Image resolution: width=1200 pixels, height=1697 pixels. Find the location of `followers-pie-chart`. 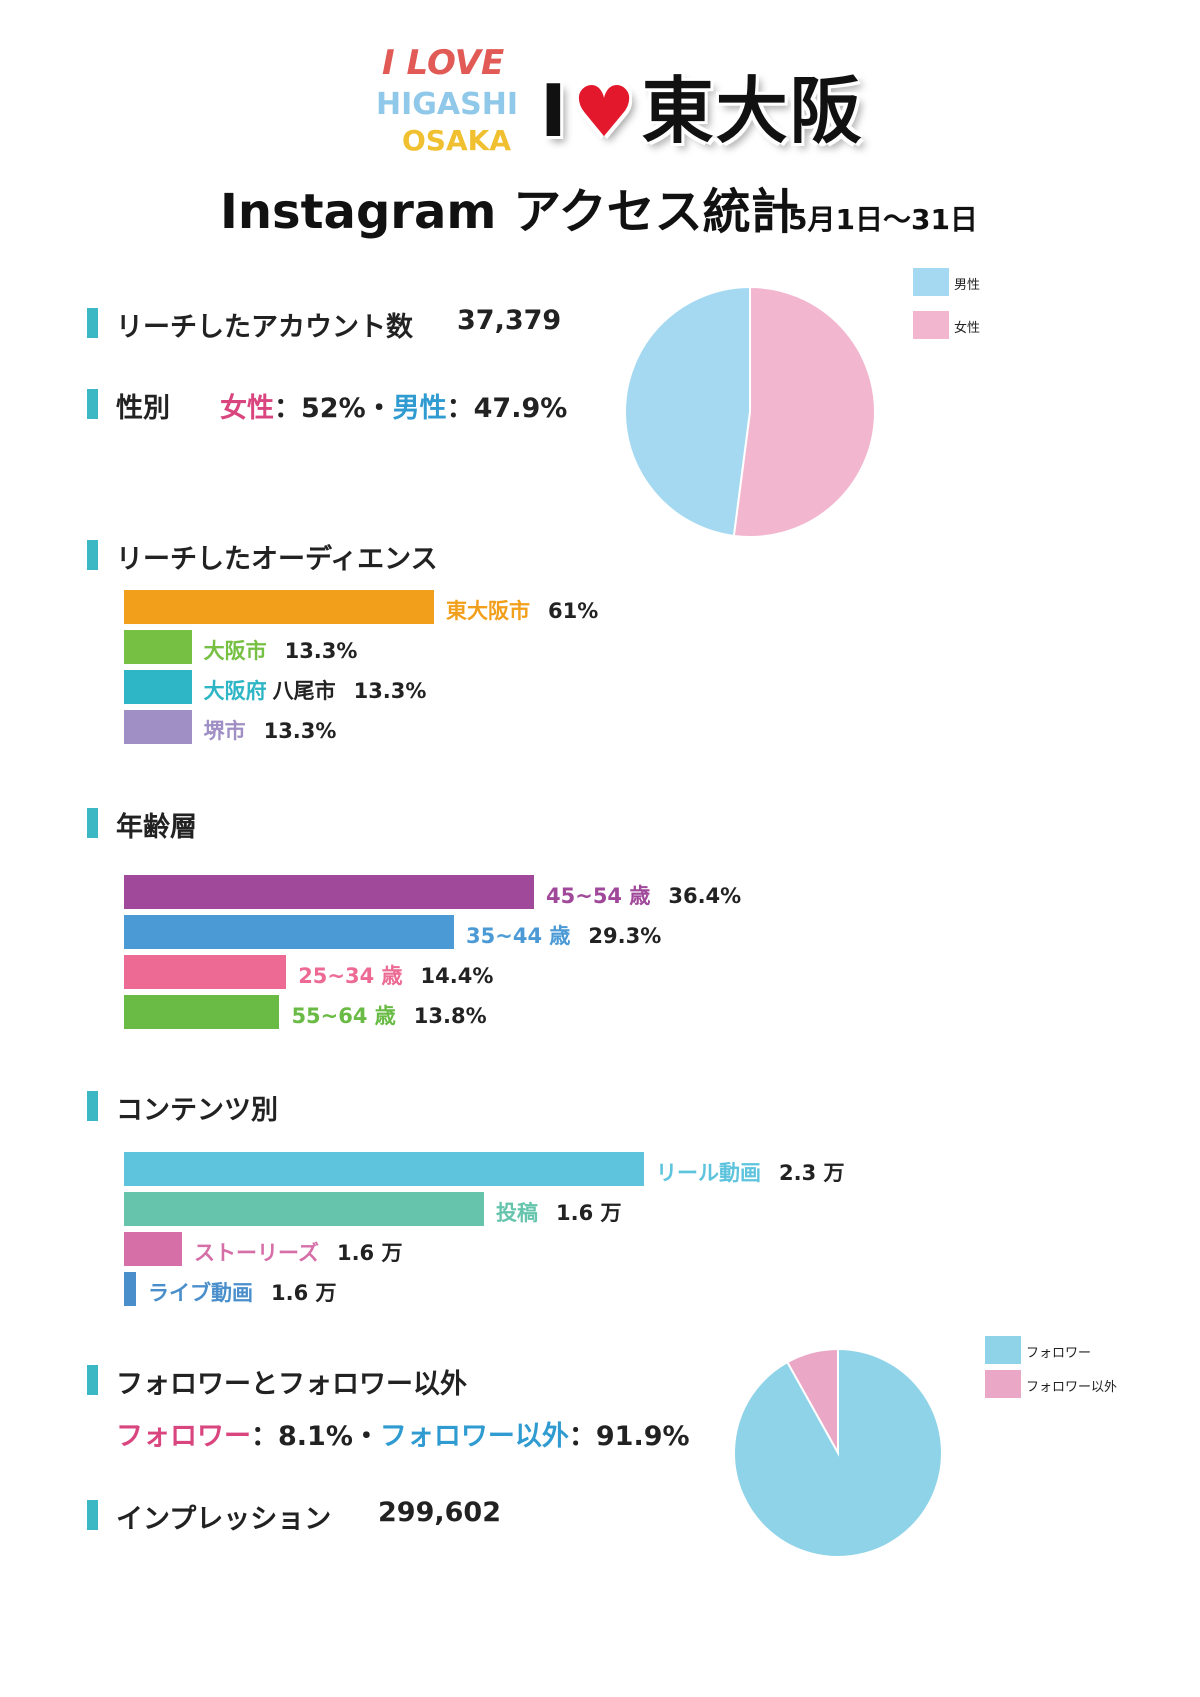

followers-pie-chart is located at coordinates (838, 1452).